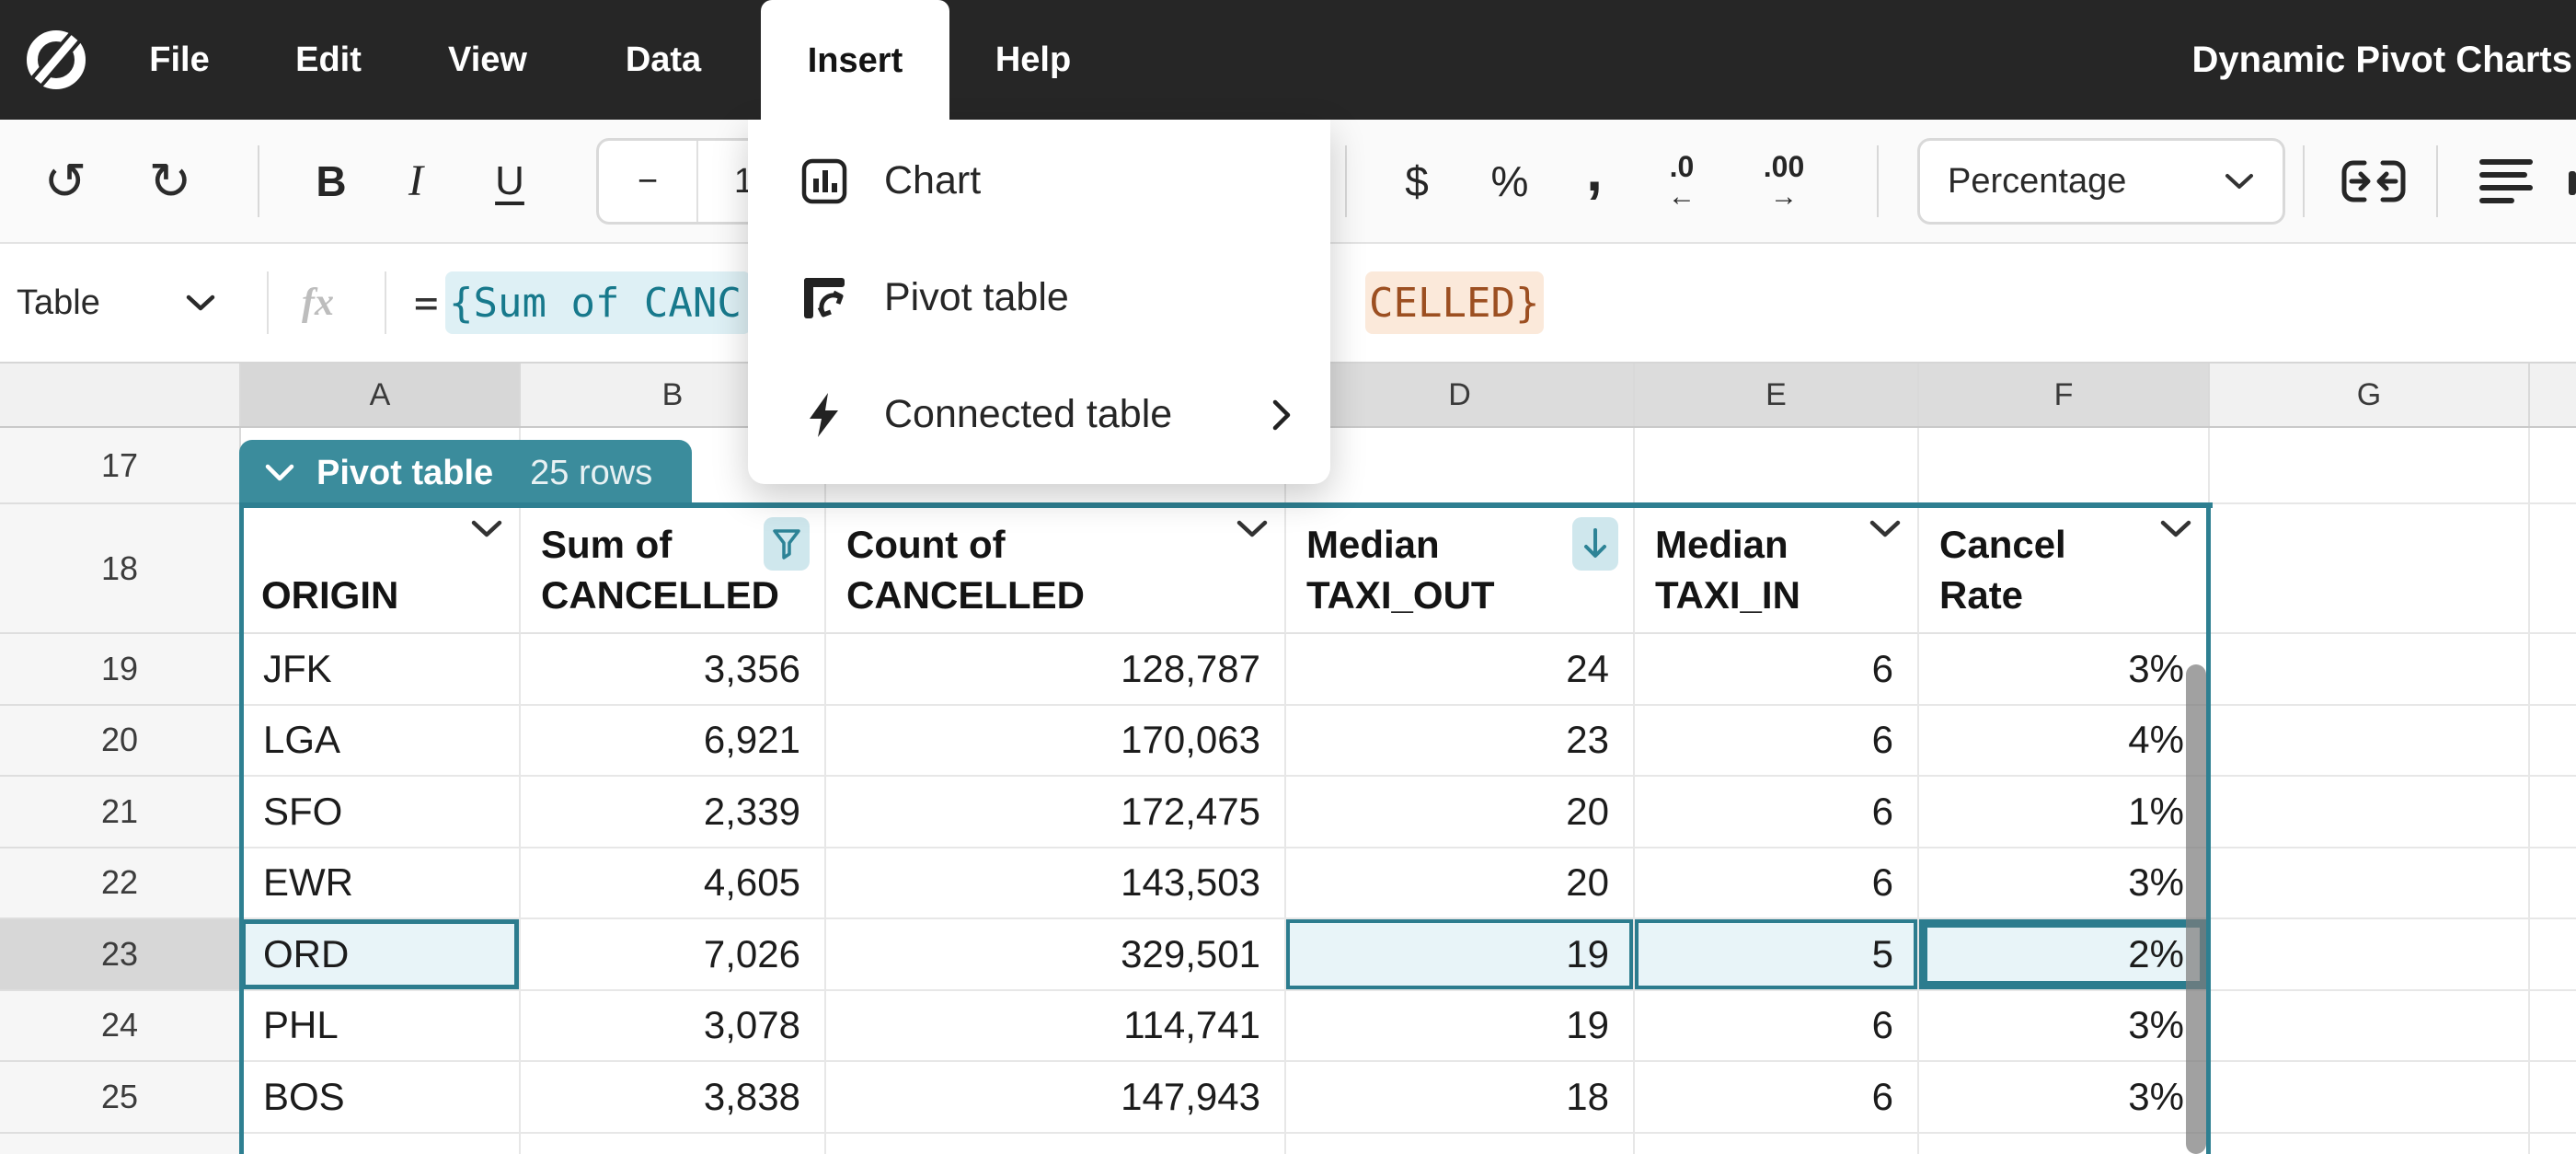 The height and width of the screenshot is (1154, 2576). Describe the element at coordinates (465, 473) in the screenshot. I see `pivot-table-badge: Pivot table 25 rows` at that location.